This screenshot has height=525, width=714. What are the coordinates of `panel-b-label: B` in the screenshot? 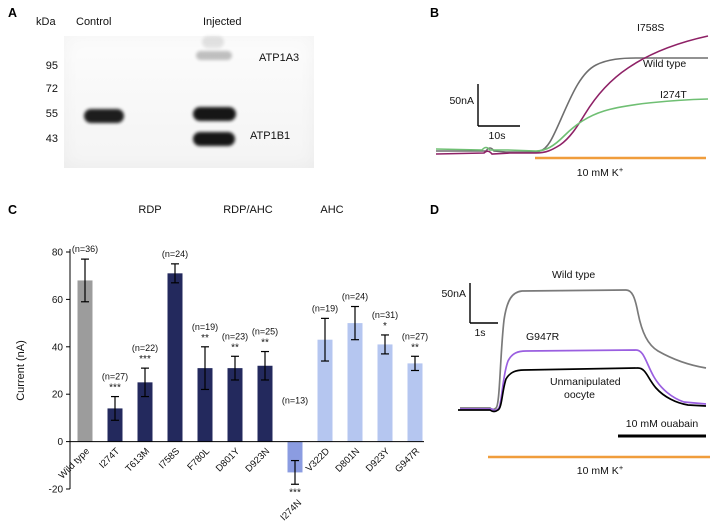 It's located at (435, 13).